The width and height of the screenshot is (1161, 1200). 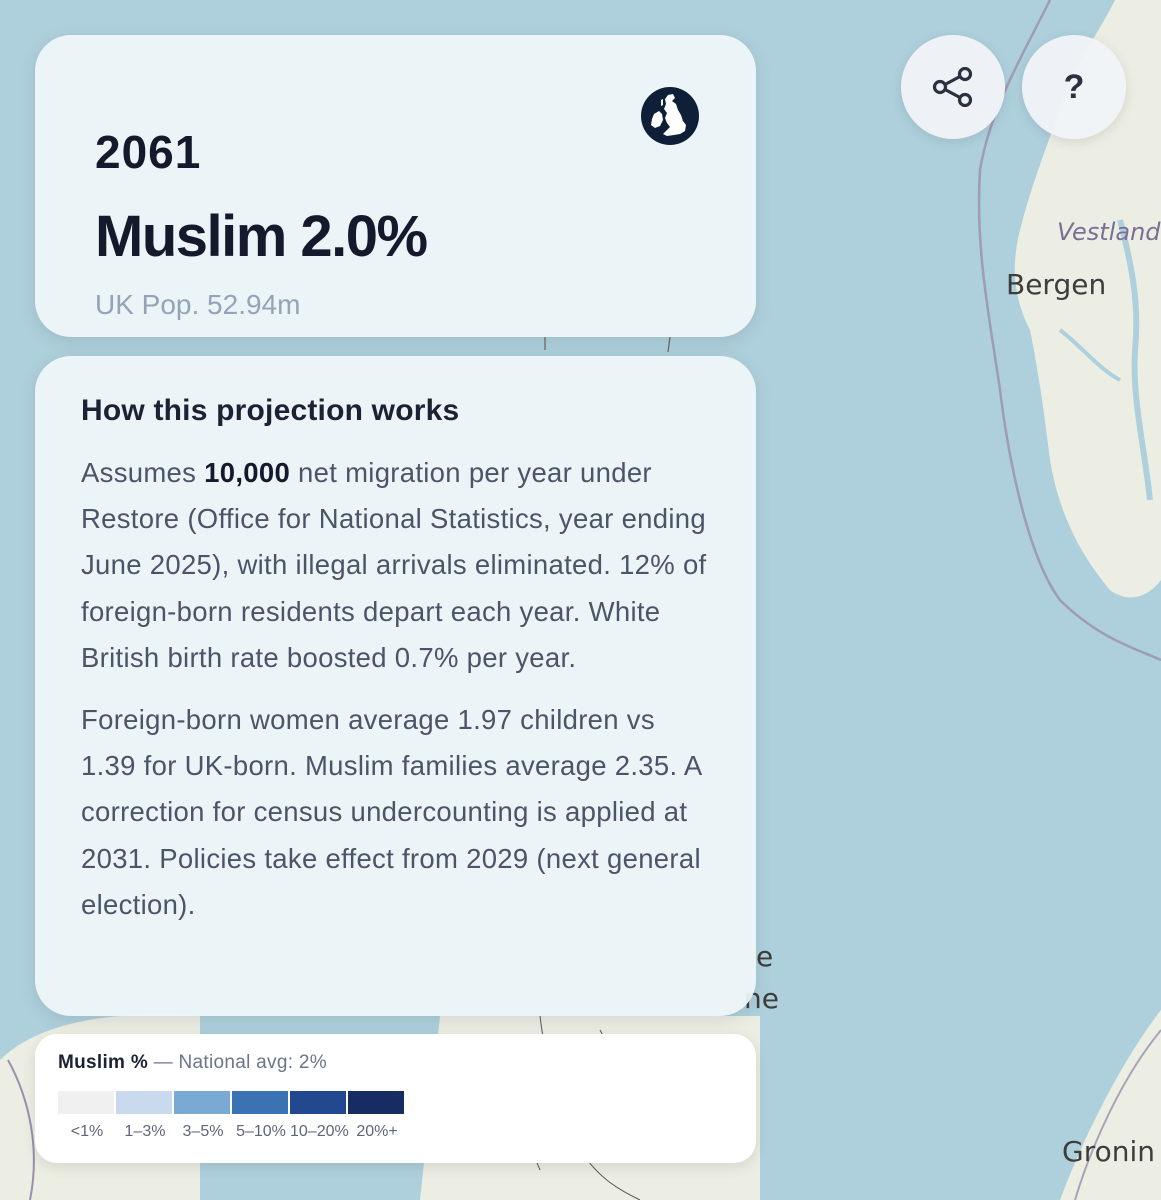 I want to click on share-button, so click(x=953, y=87).